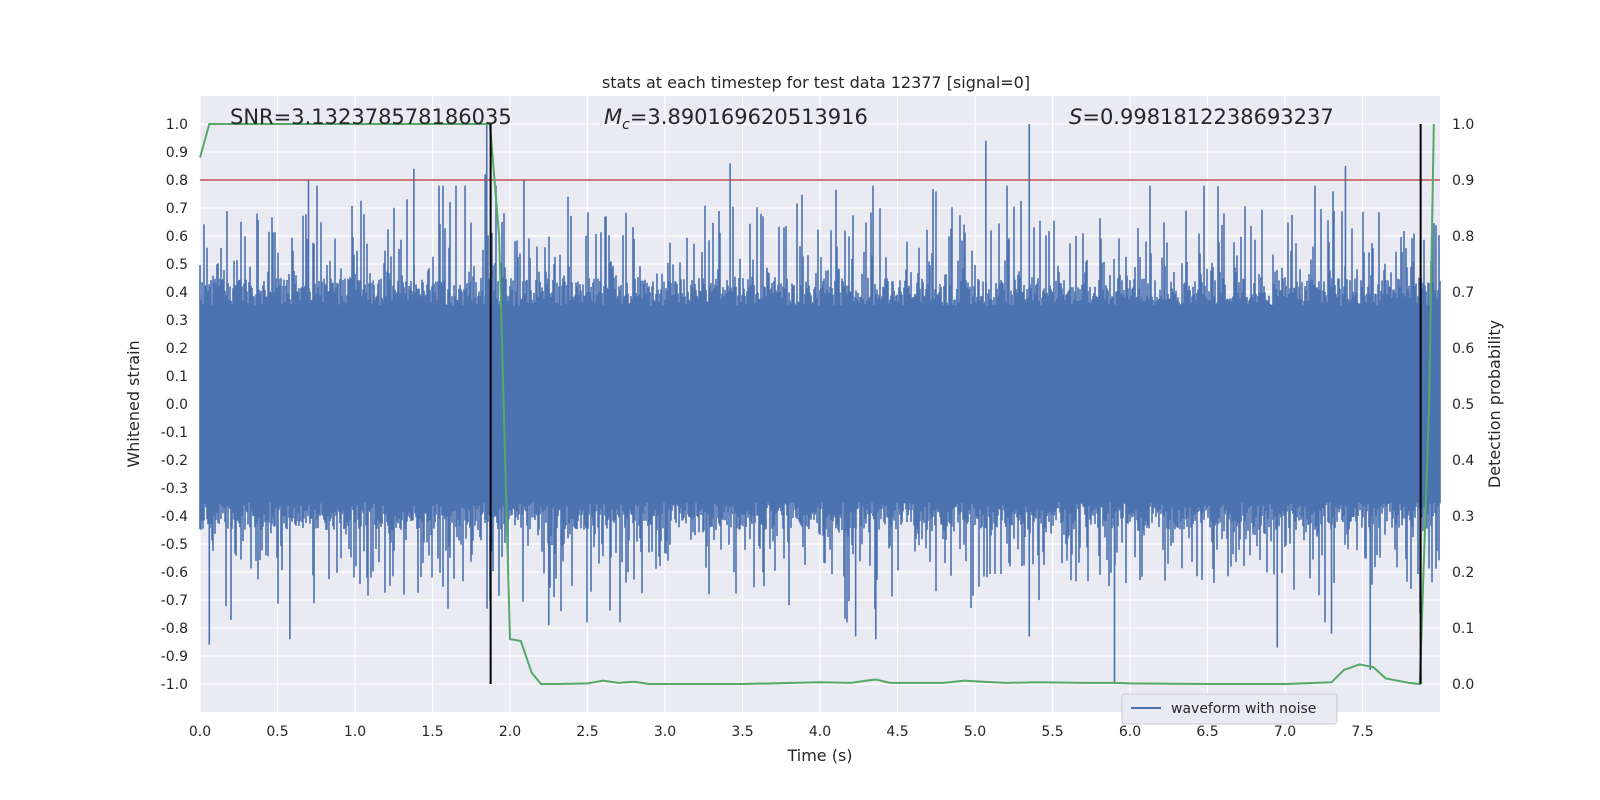 The height and width of the screenshot is (800, 1600). I want to click on y-tick-label: 0.4, so click(177, 293).